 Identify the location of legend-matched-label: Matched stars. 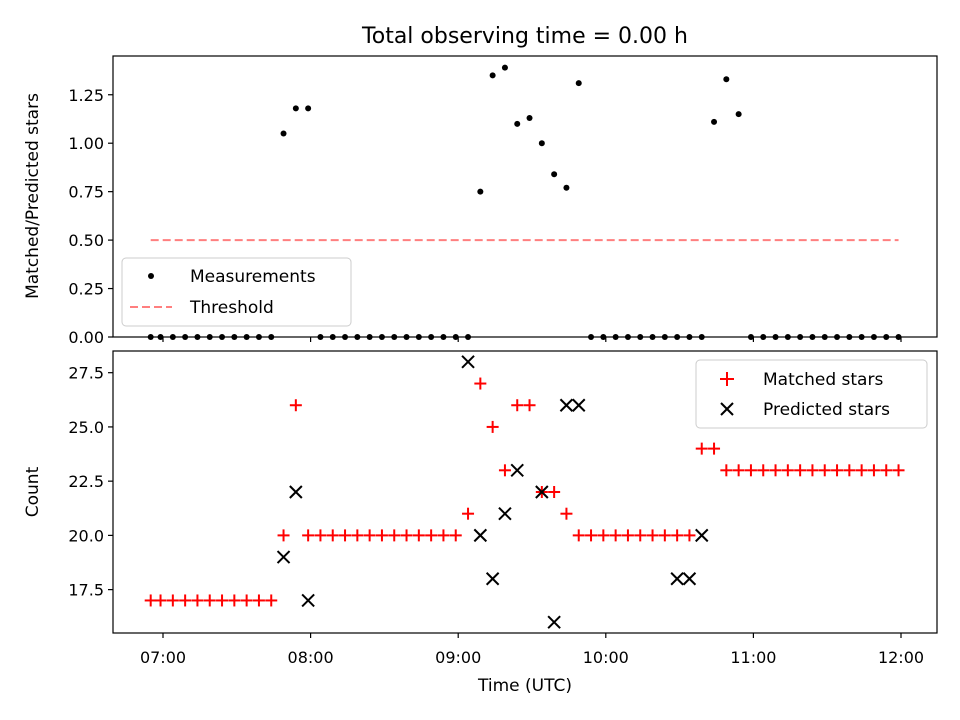
(823, 380).